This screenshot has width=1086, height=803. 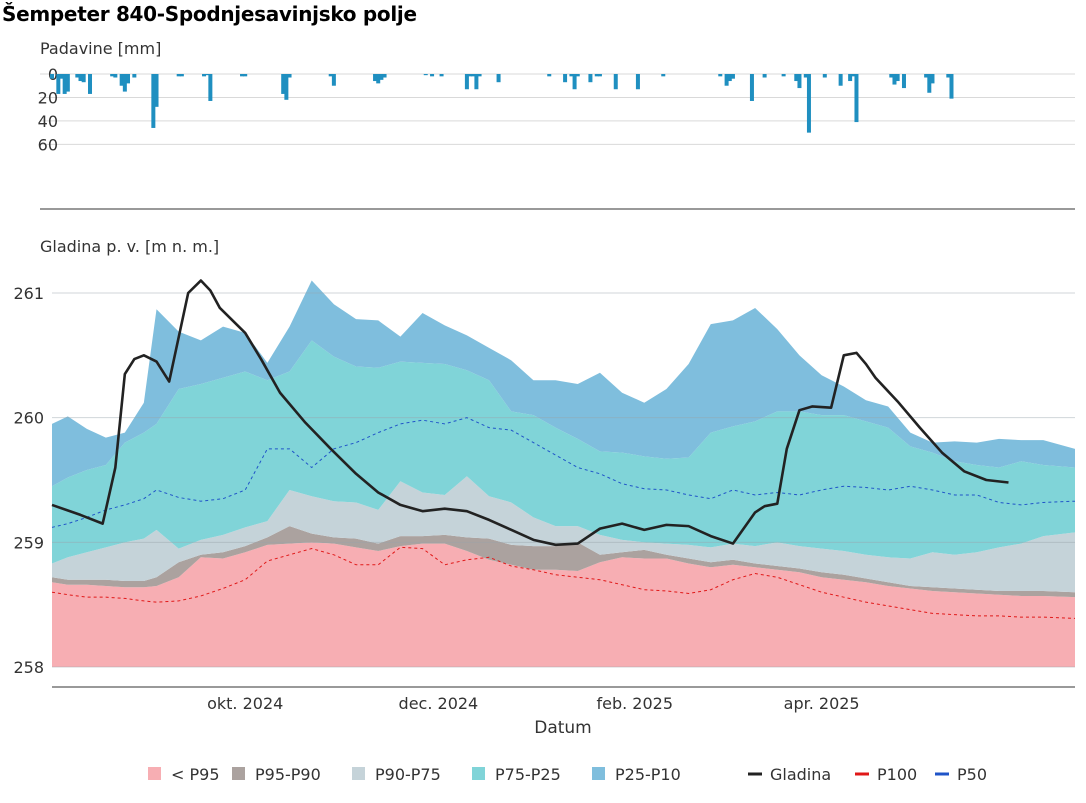 I want to click on legend-label: < P95, so click(x=195, y=774).